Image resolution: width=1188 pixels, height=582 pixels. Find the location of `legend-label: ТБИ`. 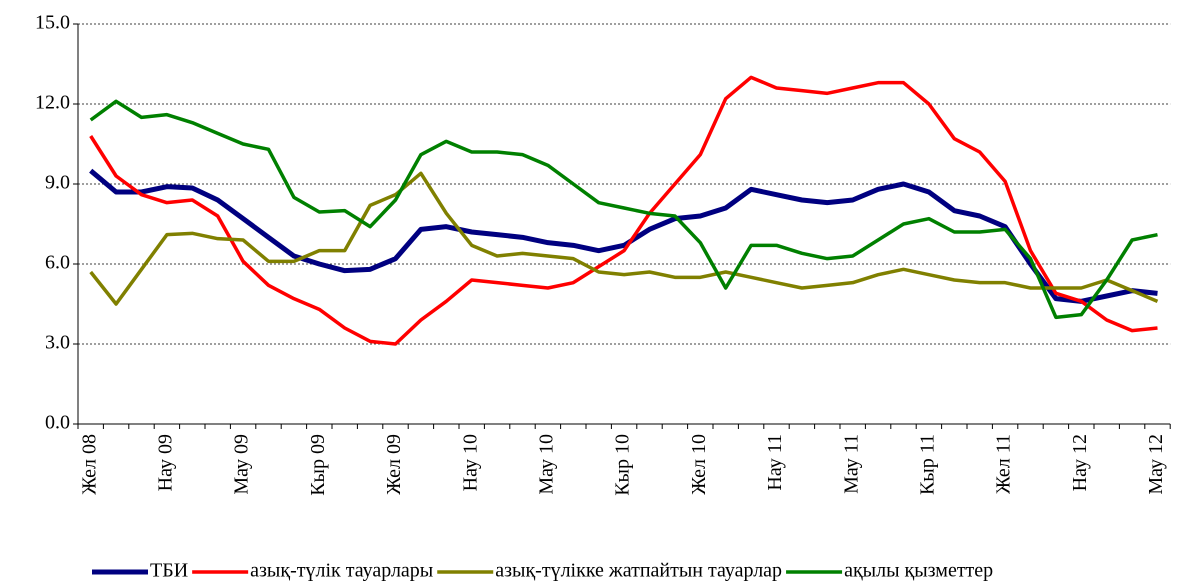

legend-label: ТБИ is located at coordinates (169, 571).